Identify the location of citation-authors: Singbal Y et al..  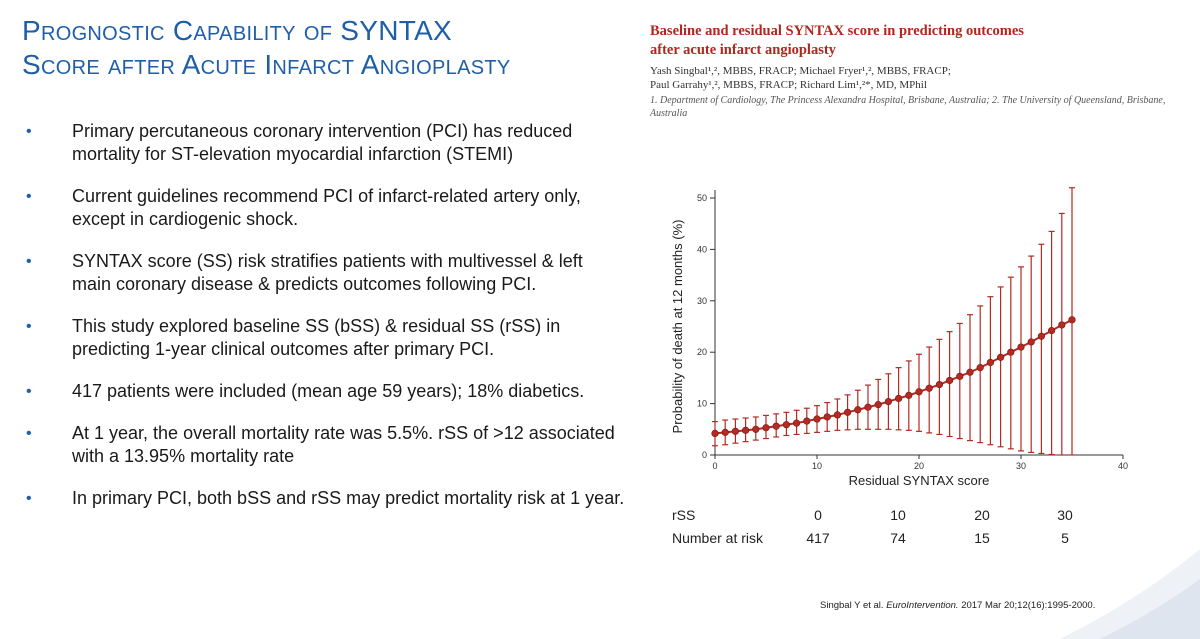
(853, 605).